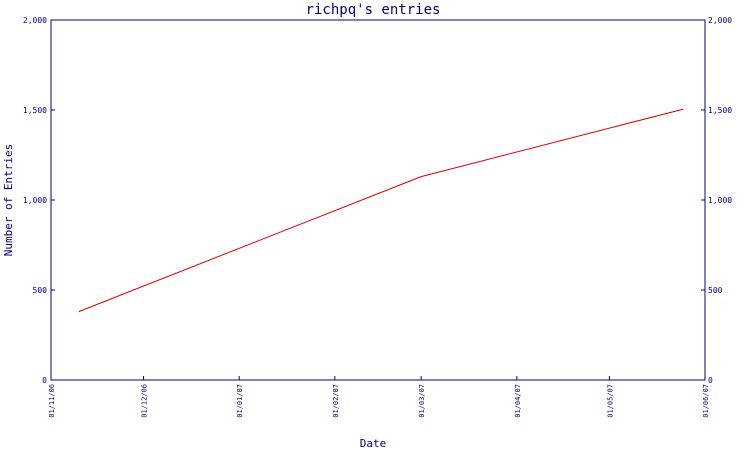 The width and height of the screenshot is (750, 450). Describe the element at coordinates (40, 290) in the screenshot. I see `y-tick-label-left: 500` at that location.